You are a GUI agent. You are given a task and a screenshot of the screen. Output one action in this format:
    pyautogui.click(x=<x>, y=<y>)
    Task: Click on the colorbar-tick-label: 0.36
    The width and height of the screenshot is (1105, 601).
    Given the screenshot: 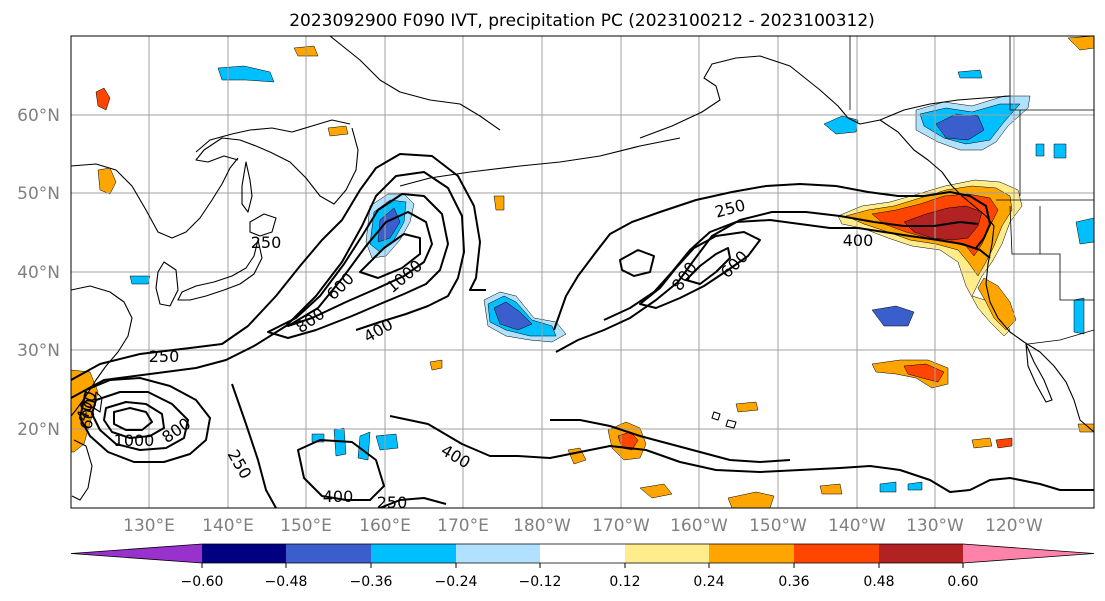 What is the action you would take?
    pyautogui.click(x=793, y=582)
    